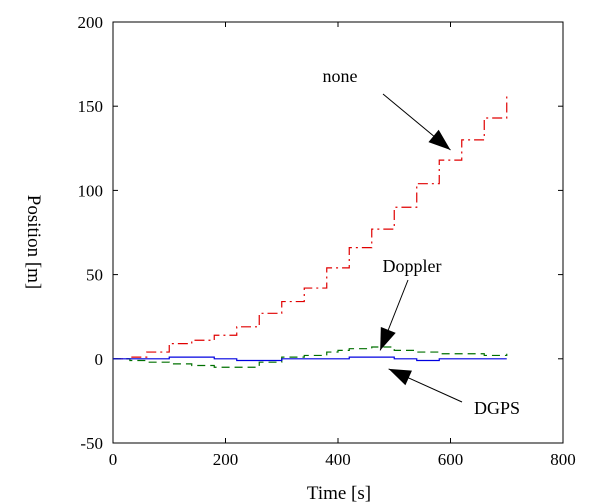  Describe the element at coordinates (226, 459) in the screenshot. I see `x-tick-label: 200` at that location.